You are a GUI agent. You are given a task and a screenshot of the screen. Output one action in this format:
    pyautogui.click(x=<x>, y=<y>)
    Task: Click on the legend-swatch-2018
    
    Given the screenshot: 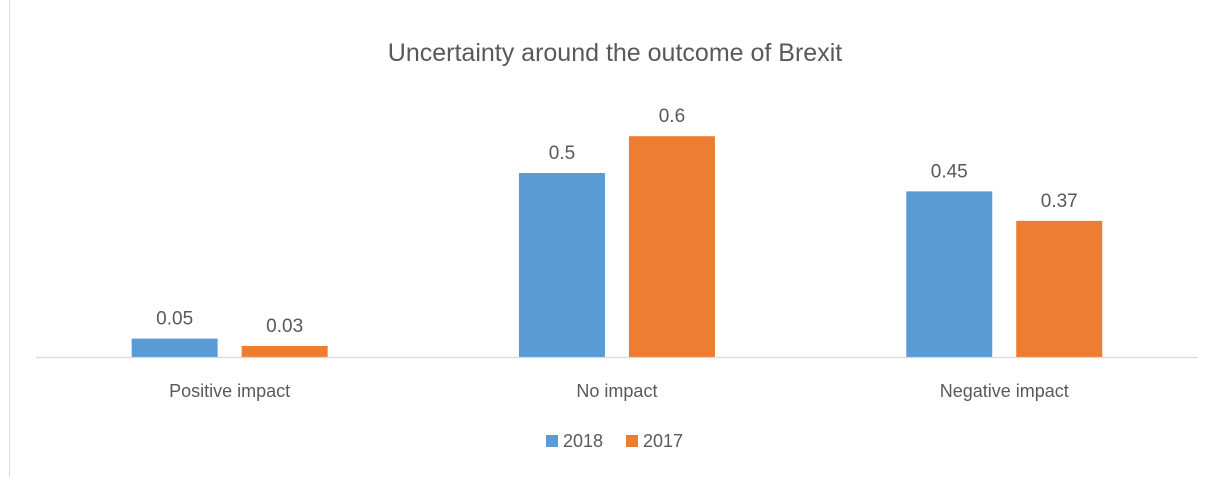 What is the action you would take?
    pyautogui.click(x=552, y=441)
    